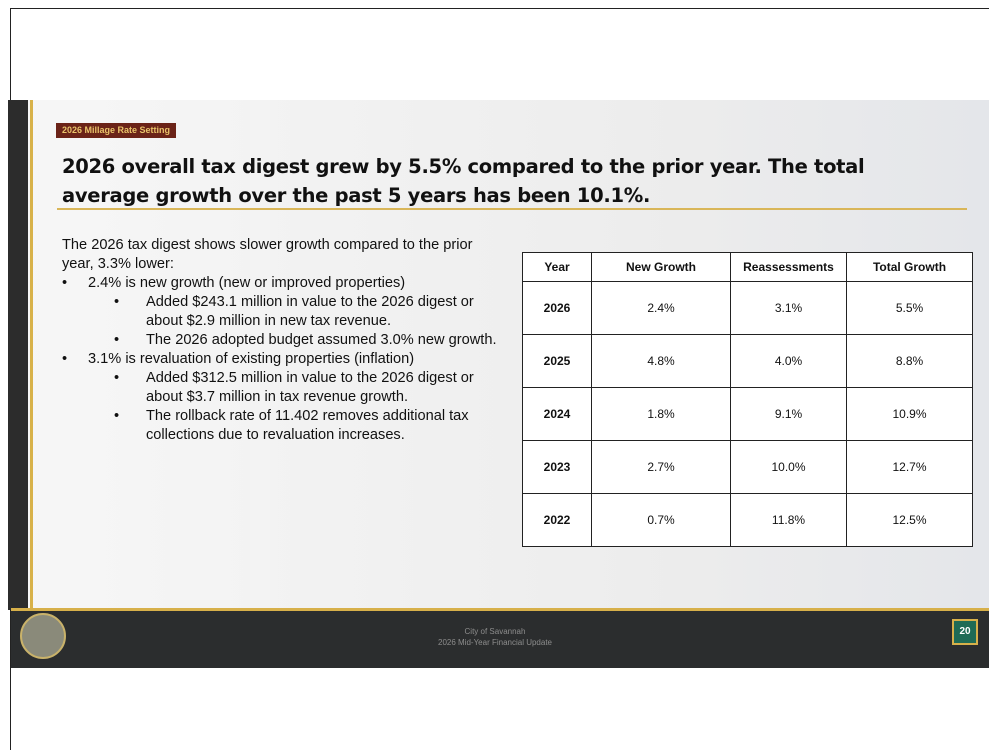 Image resolution: width=989 pixels, height=750 pixels. I want to click on table-row: 2022 0.7% 11.8% 12.5%, so click(747, 520).